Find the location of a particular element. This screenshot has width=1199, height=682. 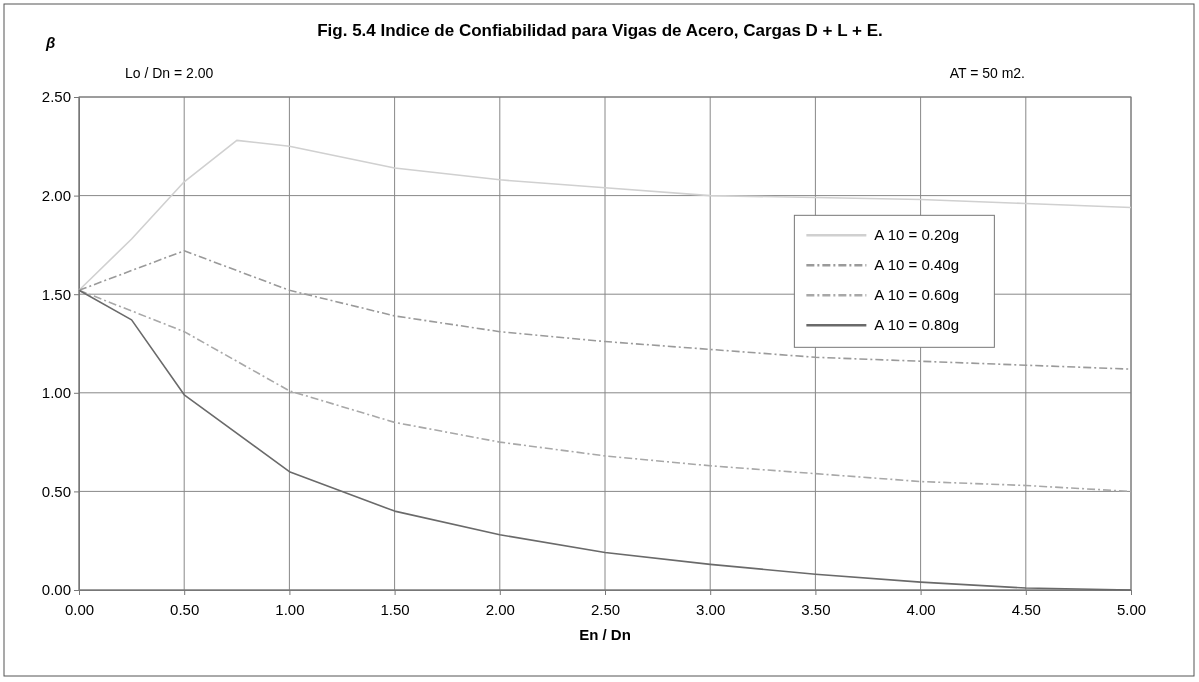

text: AT = 50 m2. is located at coordinates (987, 73).